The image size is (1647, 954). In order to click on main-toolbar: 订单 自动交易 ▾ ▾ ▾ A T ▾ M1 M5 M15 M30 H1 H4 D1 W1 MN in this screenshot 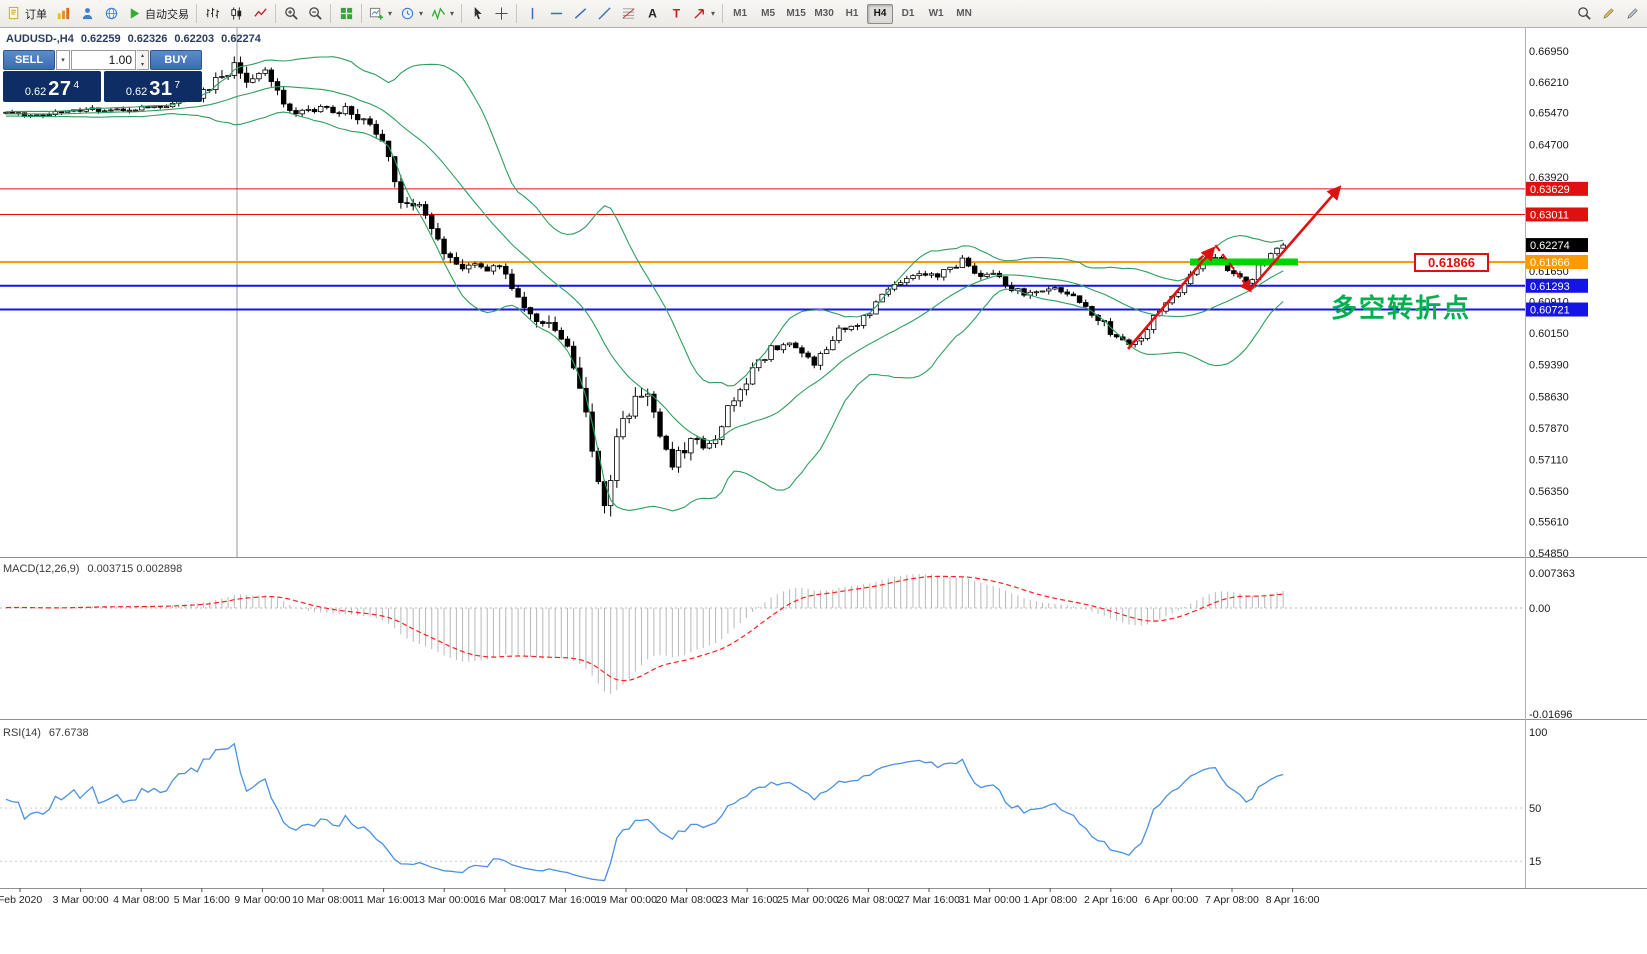, I will do `click(823, 14)`.